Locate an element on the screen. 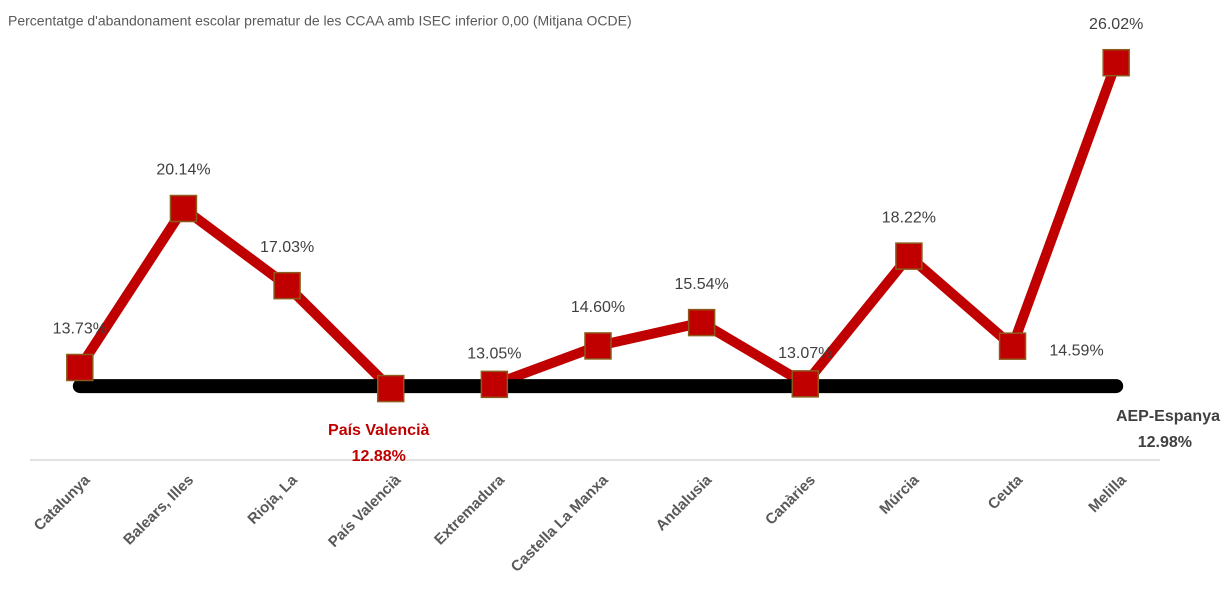 The height and width of the screenshot is (614, 1224). annotation: País Valencià is located at coordinates (379, 430).